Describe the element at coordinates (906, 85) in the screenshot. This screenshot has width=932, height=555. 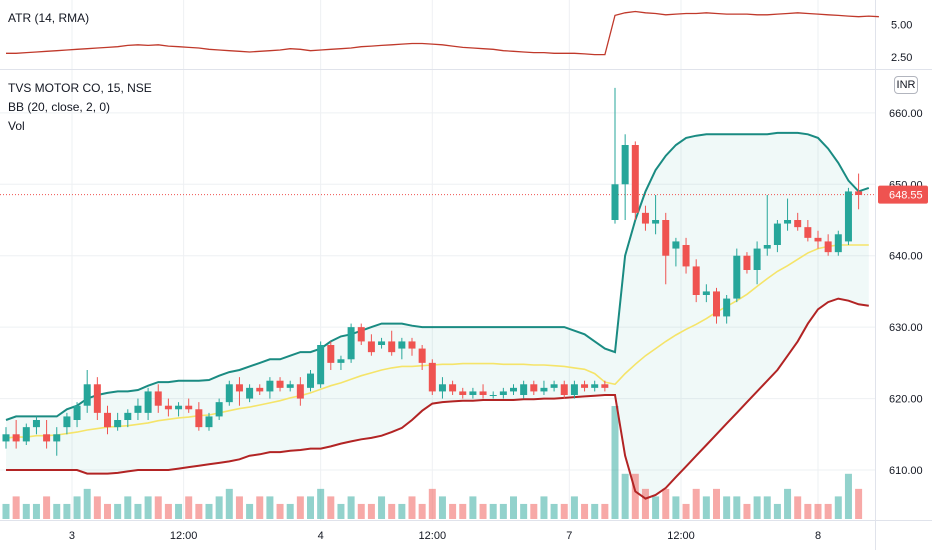
I see `currency-badge: INR` at that location.